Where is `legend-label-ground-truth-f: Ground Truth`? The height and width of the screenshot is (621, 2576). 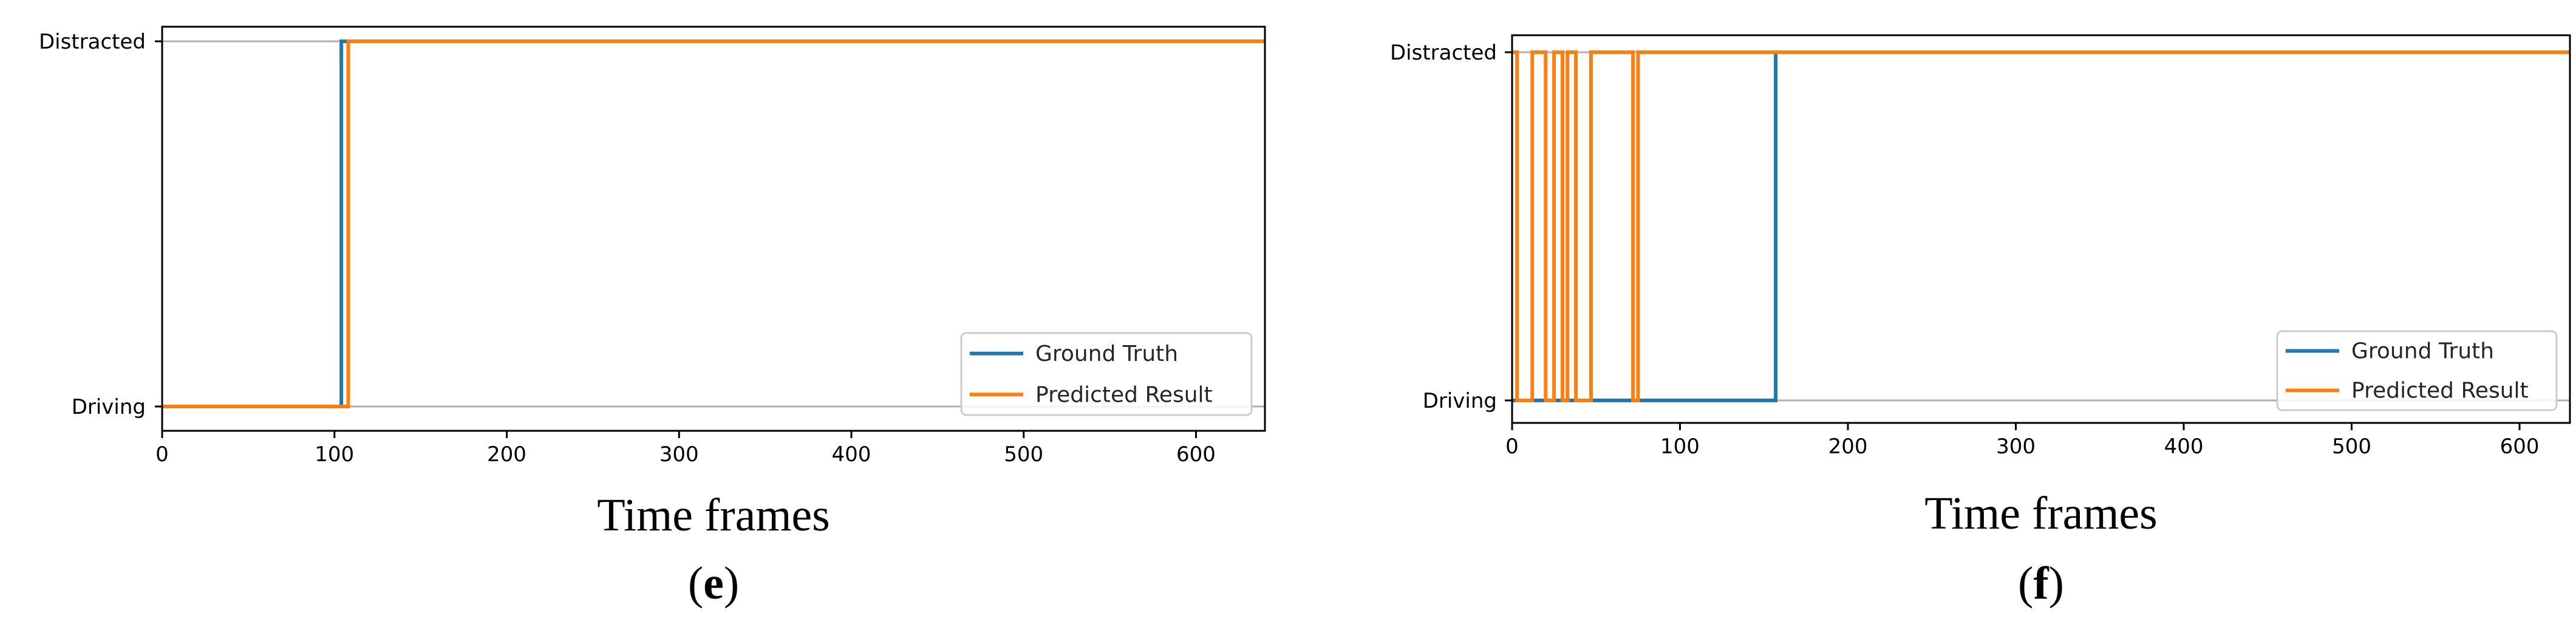 legend-label-ground-truth-f: Ground Truth is located at coordinates (2422, 352).